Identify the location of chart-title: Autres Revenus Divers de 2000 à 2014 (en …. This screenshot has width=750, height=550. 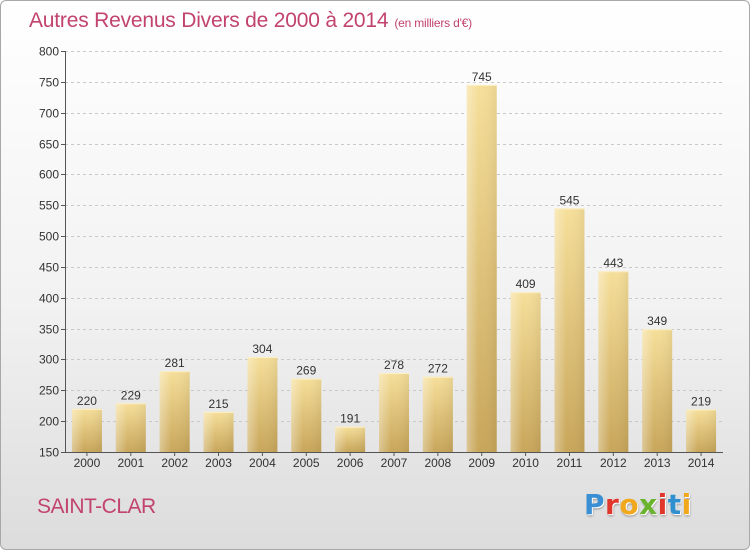
(250, 21).